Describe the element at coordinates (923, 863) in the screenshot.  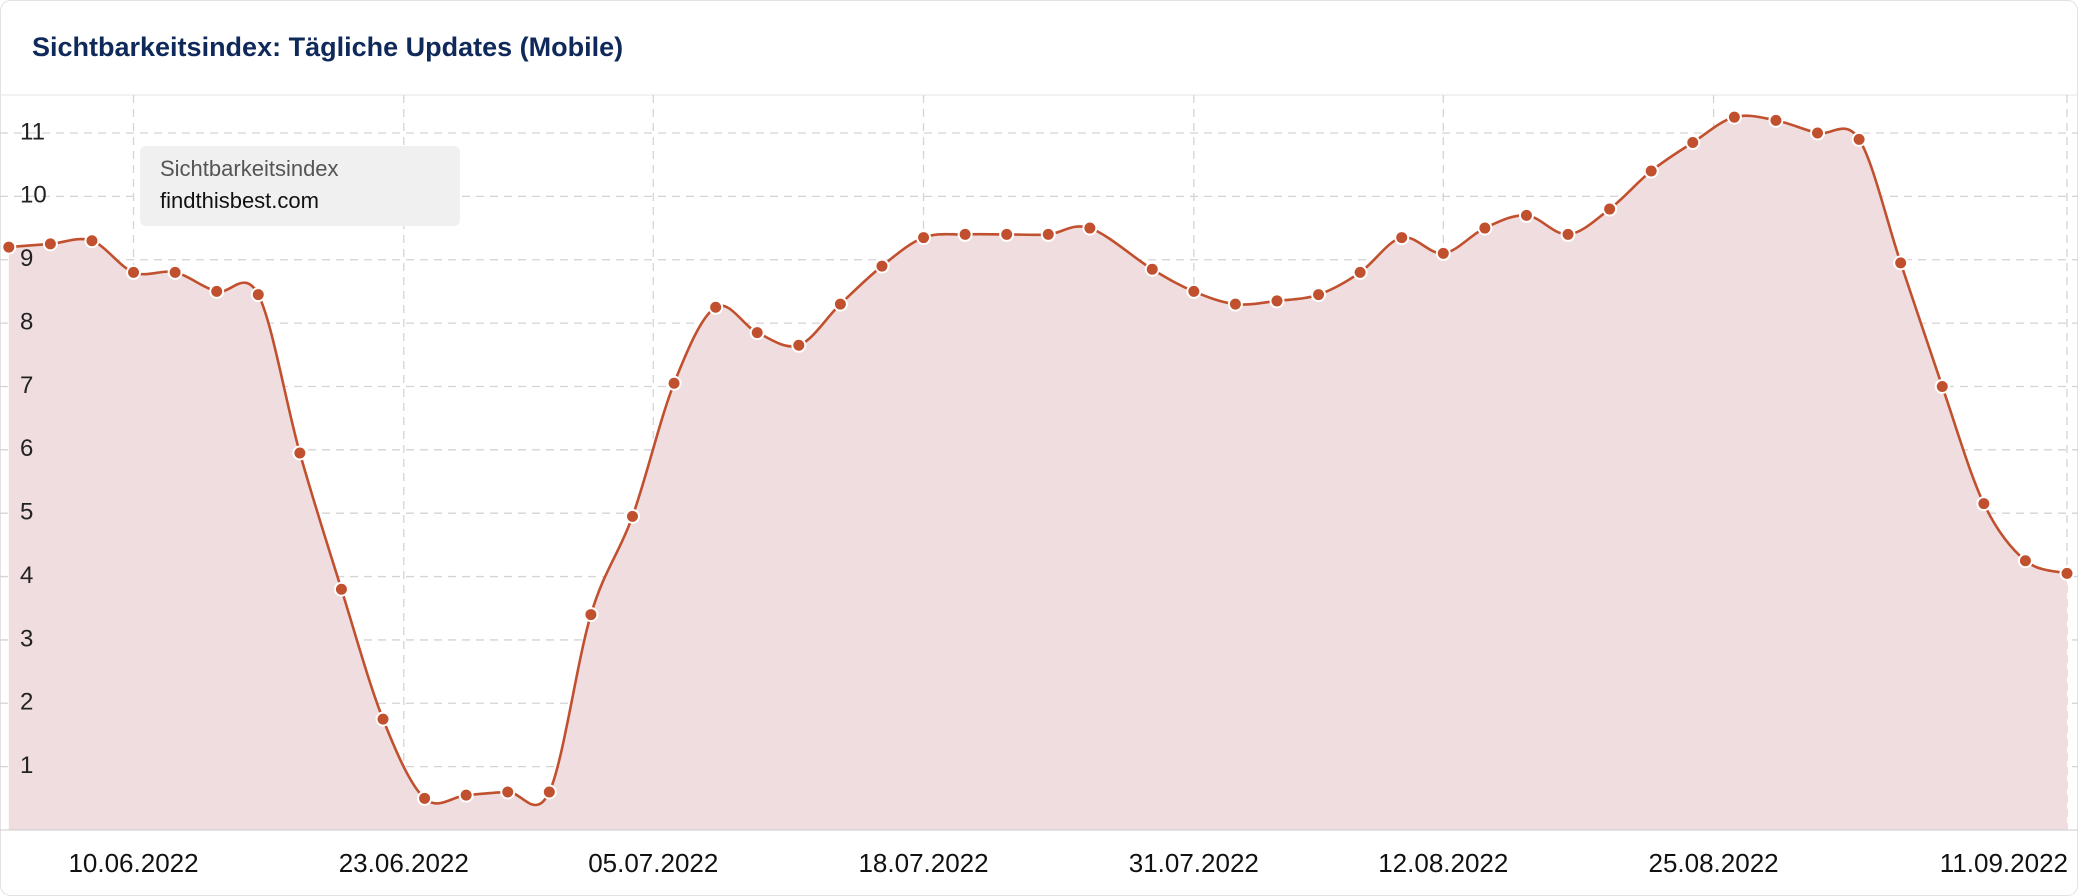
I see `x-tick-label: 18.07.2022` at that location.